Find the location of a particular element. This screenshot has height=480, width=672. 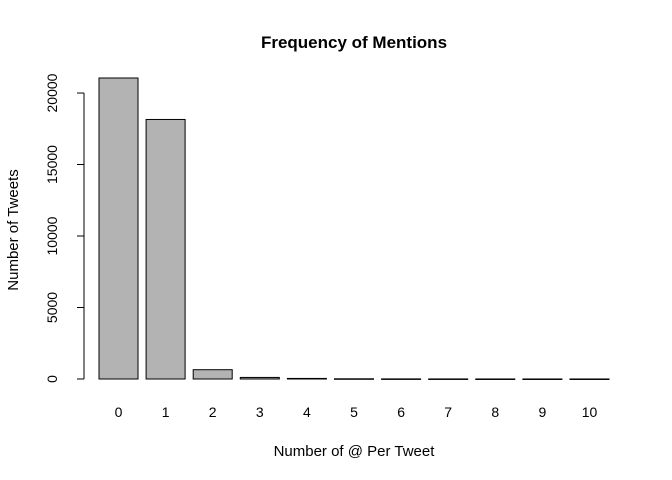

x-tick-labels: 0 1 2 3 4 5 6 7 8 9 10 is located at coordinates (356, 412).